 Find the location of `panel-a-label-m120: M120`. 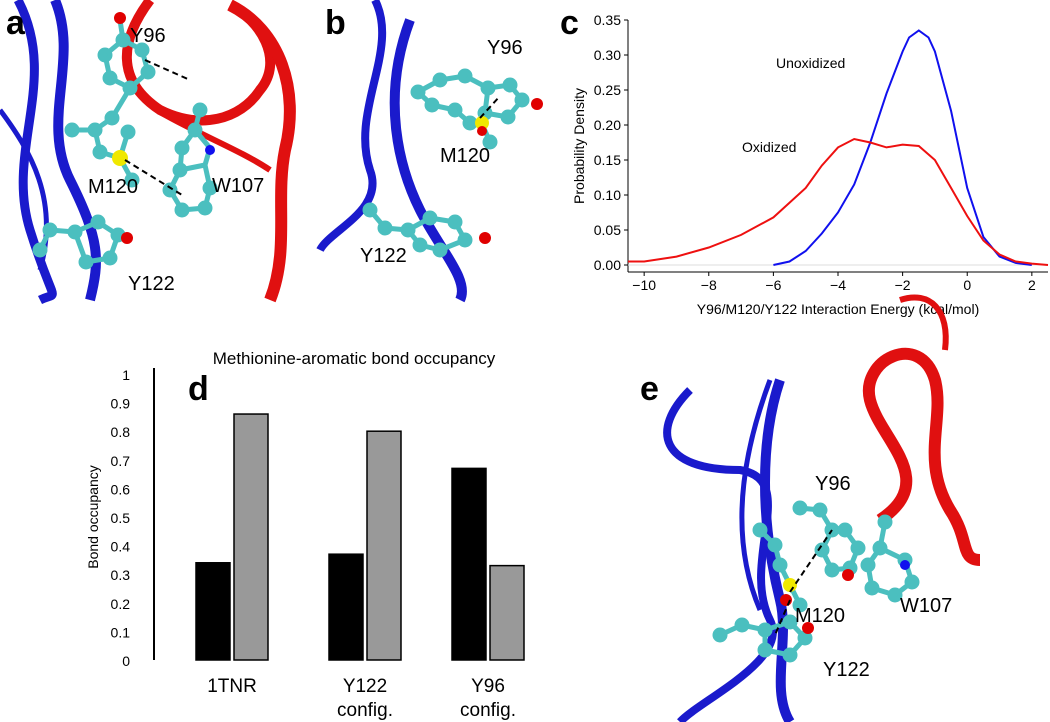

panel-a-label-m120: M120 is located at coordinates (113, 187).